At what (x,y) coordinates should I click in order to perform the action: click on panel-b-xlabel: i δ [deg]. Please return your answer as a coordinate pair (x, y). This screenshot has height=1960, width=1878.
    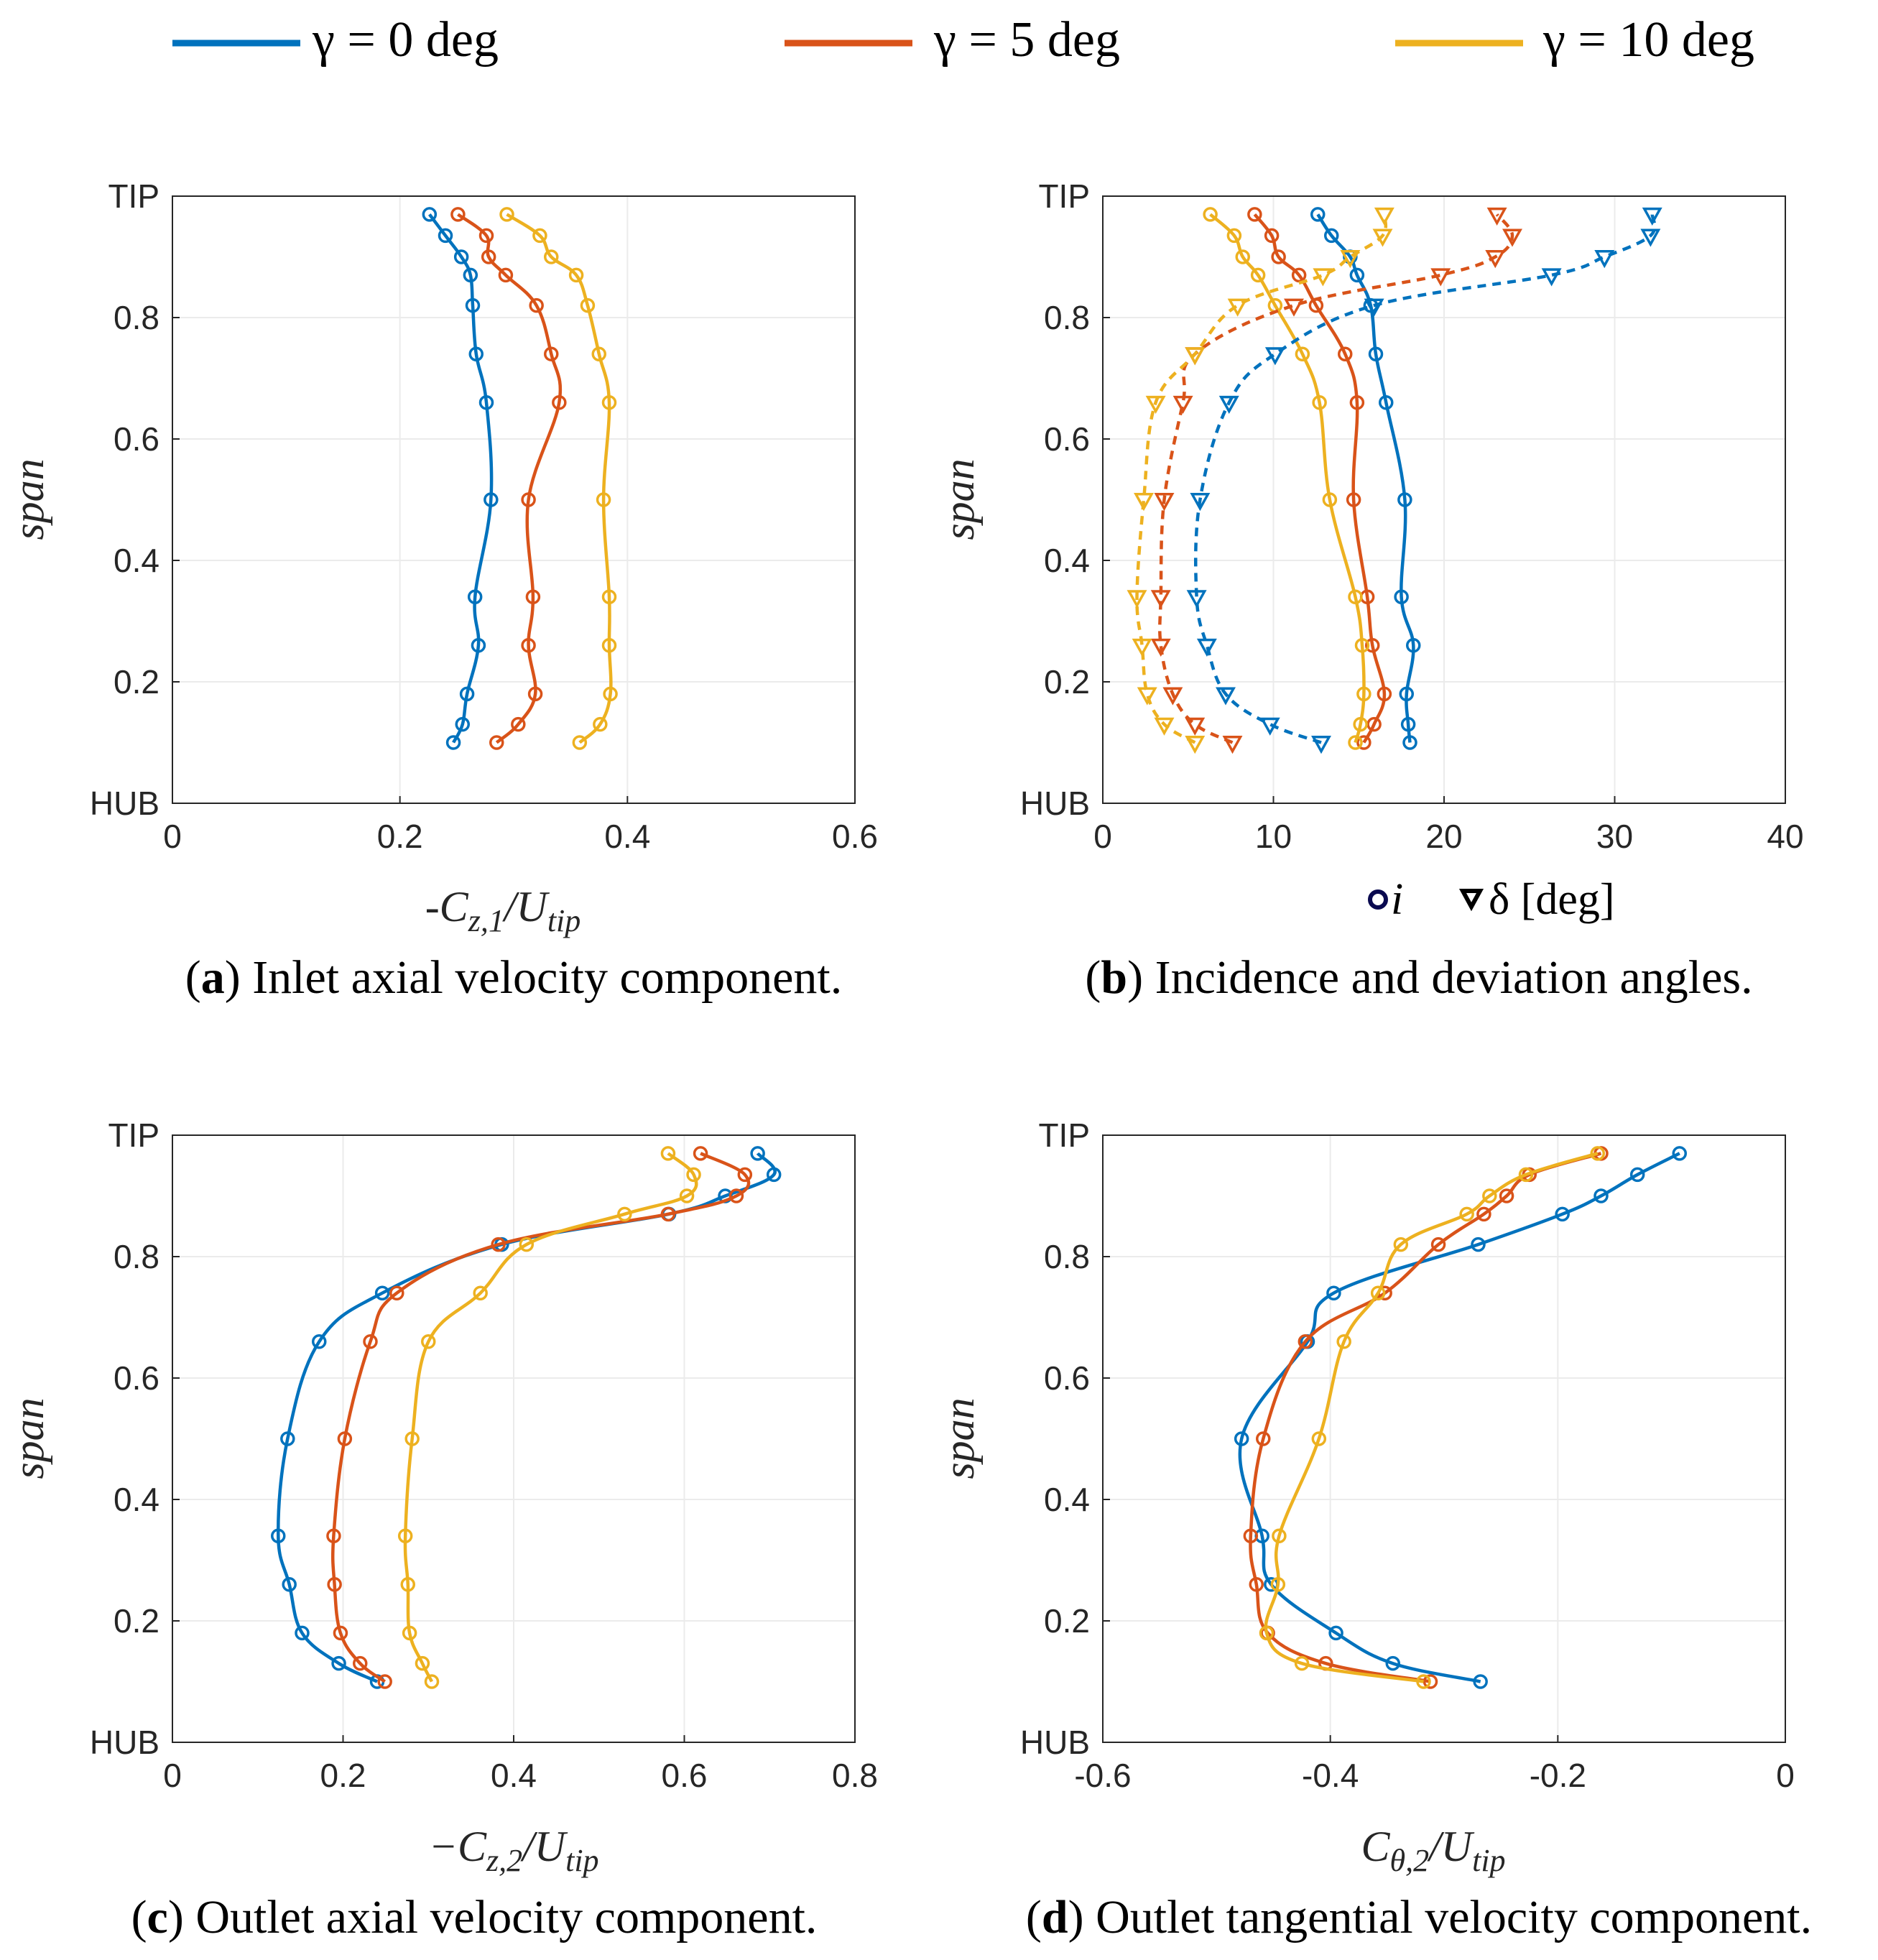
    Looking at the image, I should click on (1491, 899).